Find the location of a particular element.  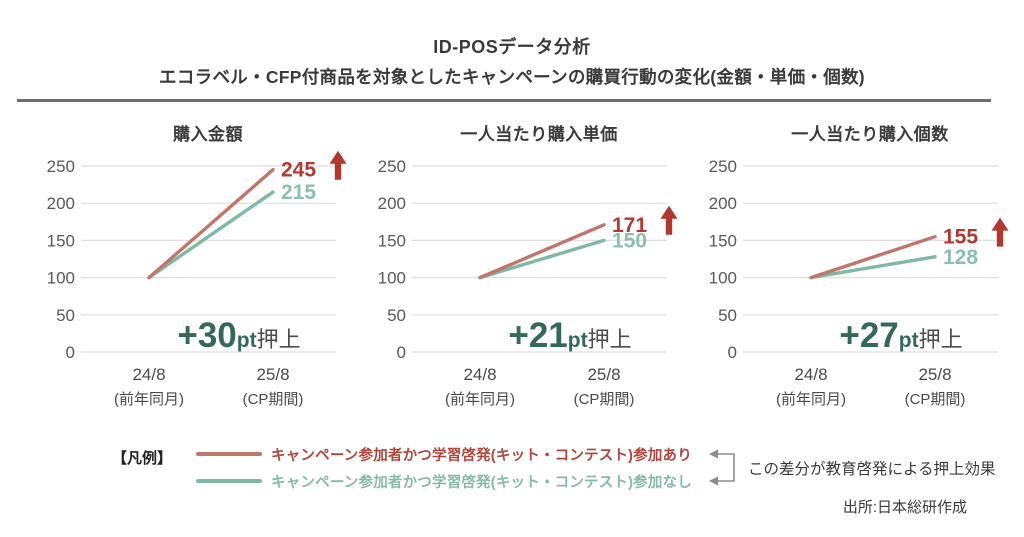

legend-label: 【凡例】 is located at coordinates (142, 458).